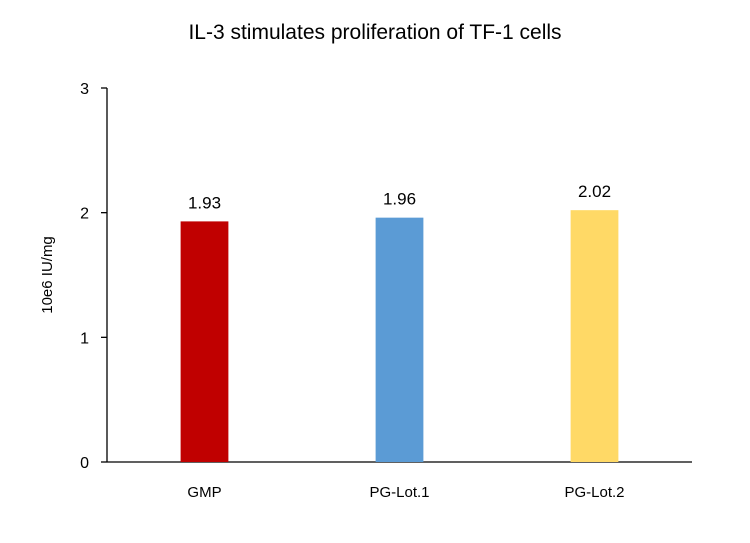  Describe the element at coordinates (594, 492) in the screenshot. I see `x-tick-label-2: PG-Lot.2` at that location.